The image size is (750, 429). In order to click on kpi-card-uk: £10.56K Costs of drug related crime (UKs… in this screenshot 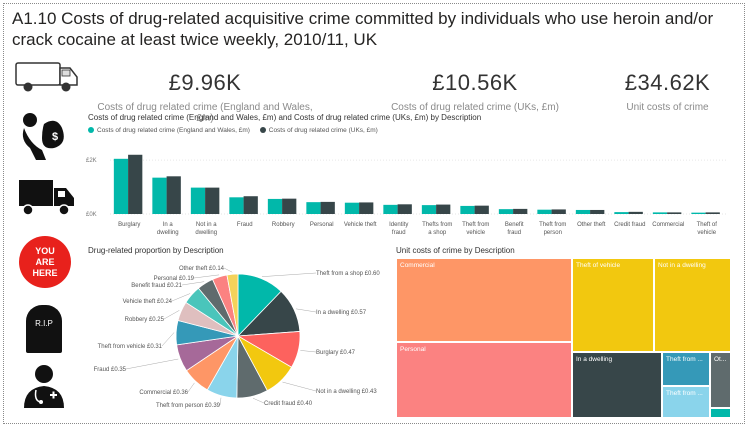, I will do `click(475, 91)`.